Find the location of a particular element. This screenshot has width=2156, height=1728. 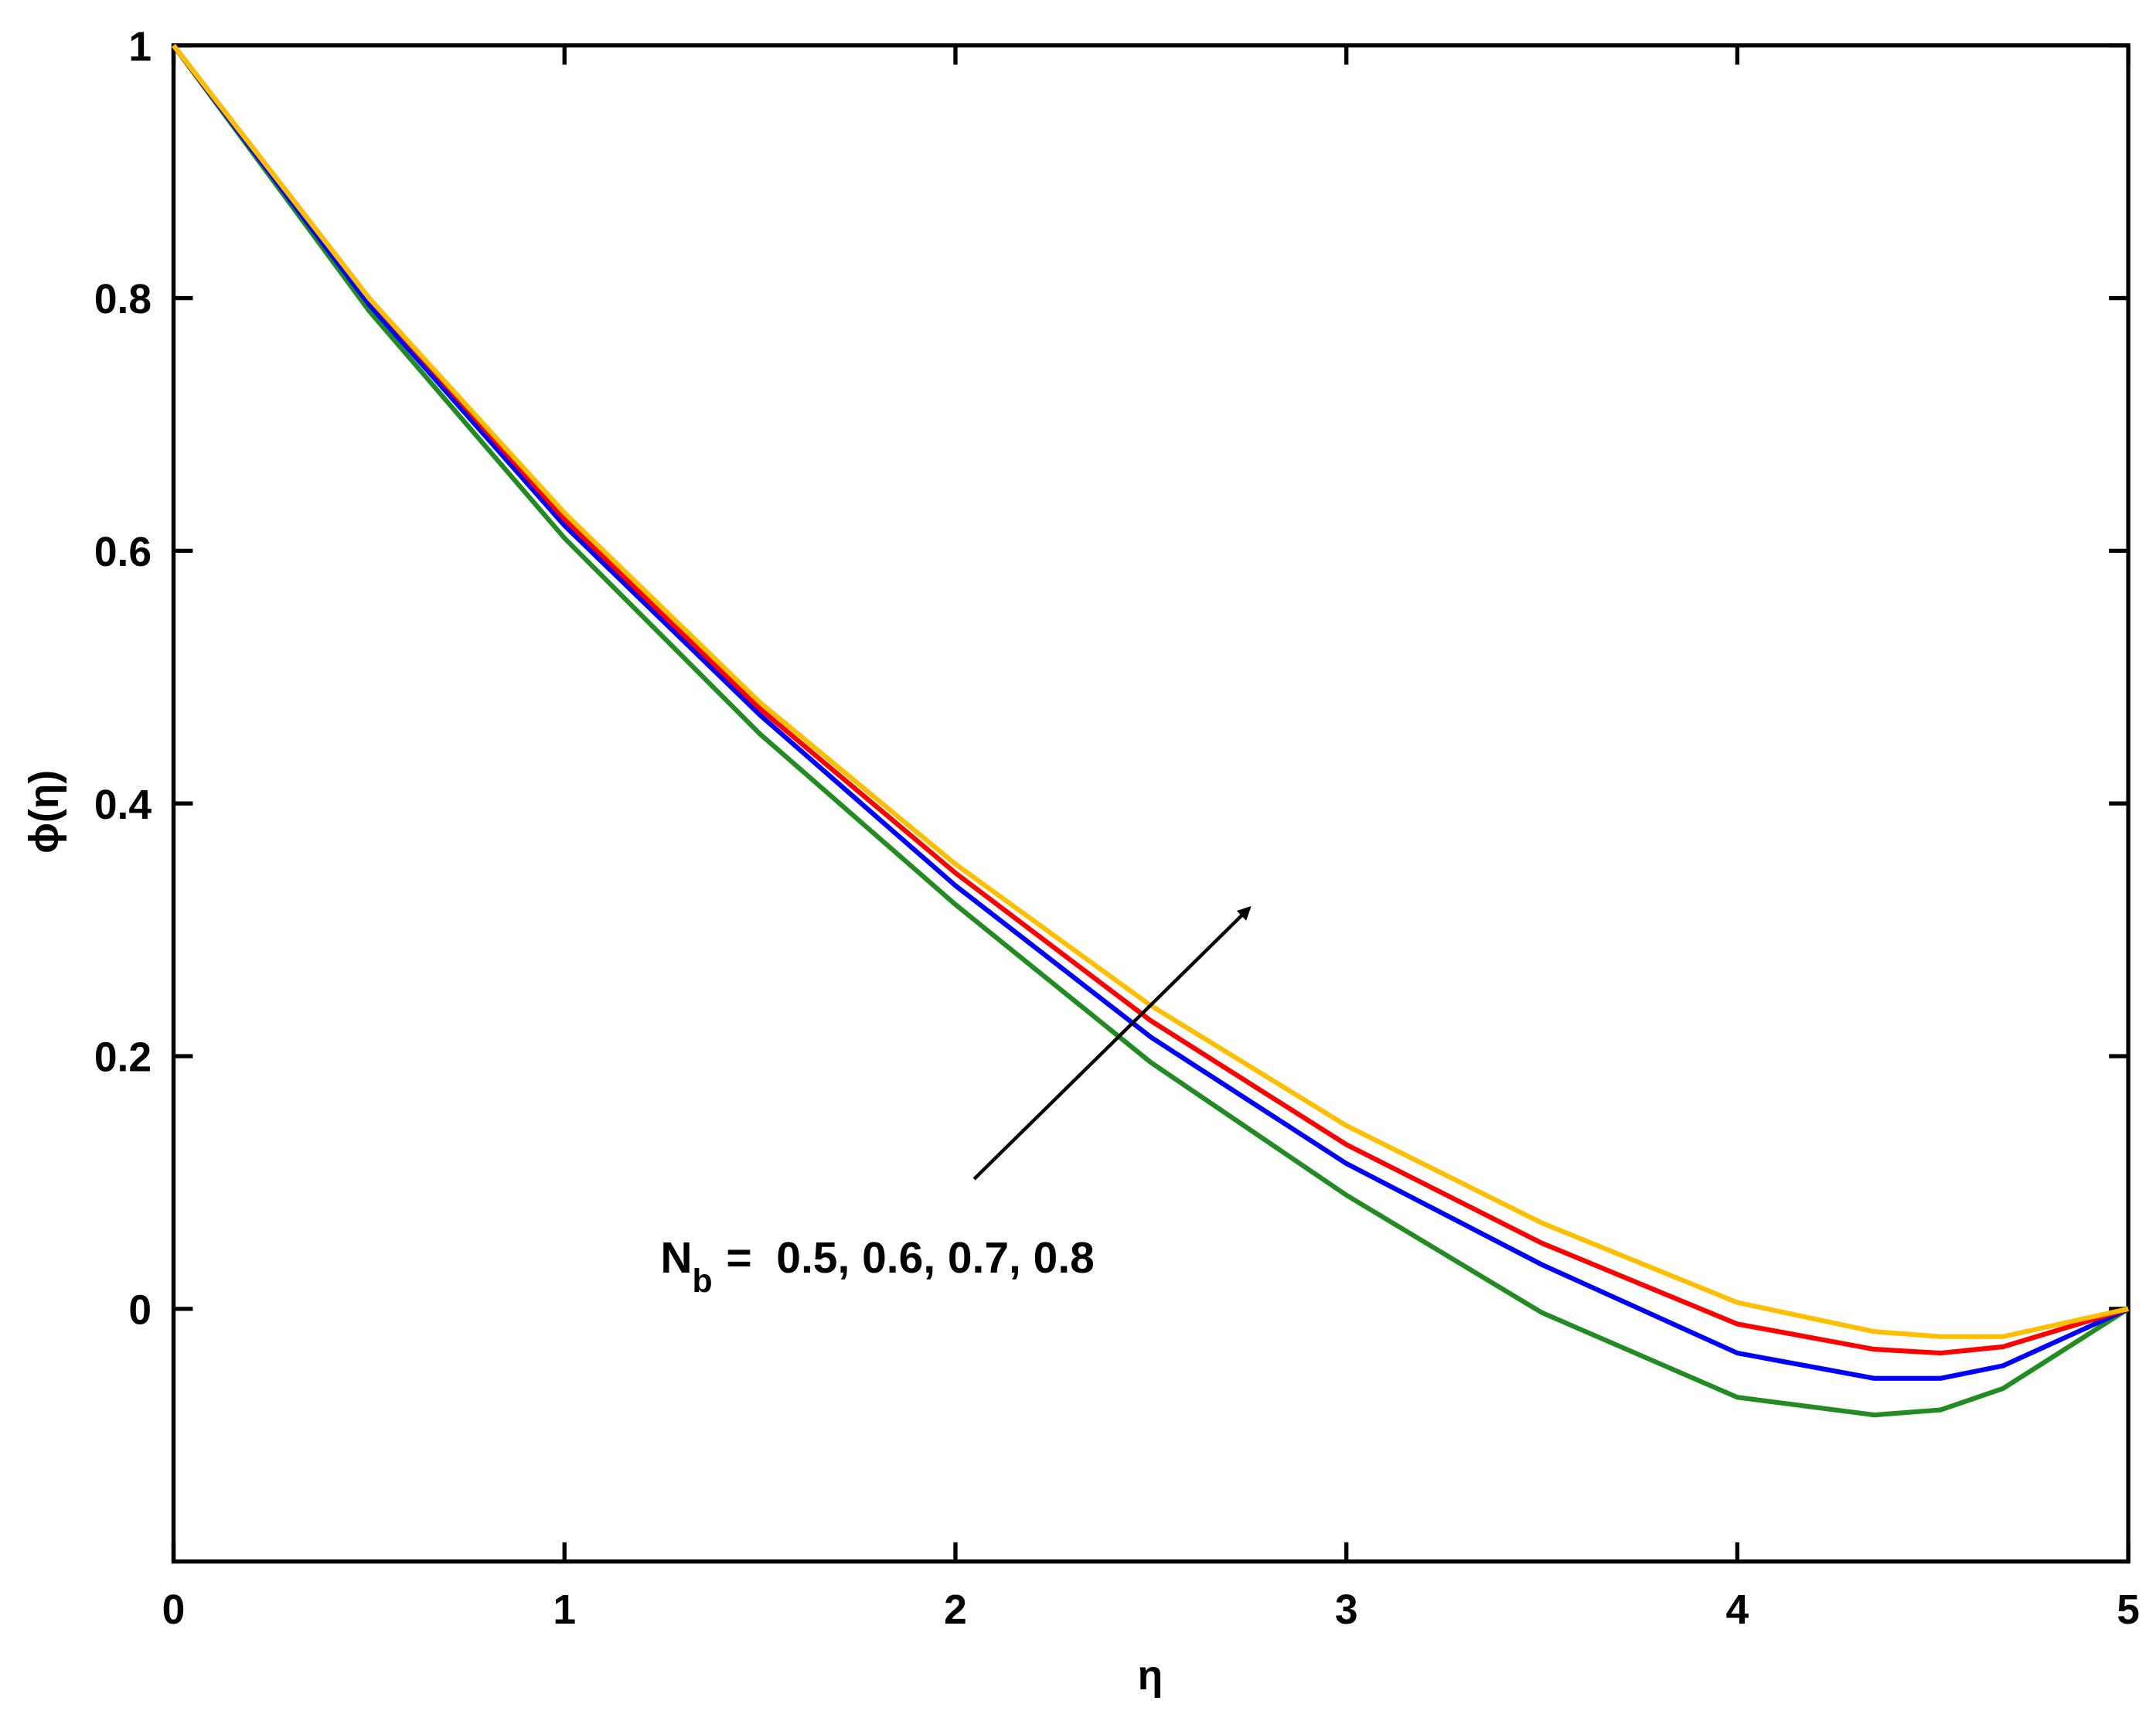

x-tick-label: 1 is located at coordinates (564, 1610).